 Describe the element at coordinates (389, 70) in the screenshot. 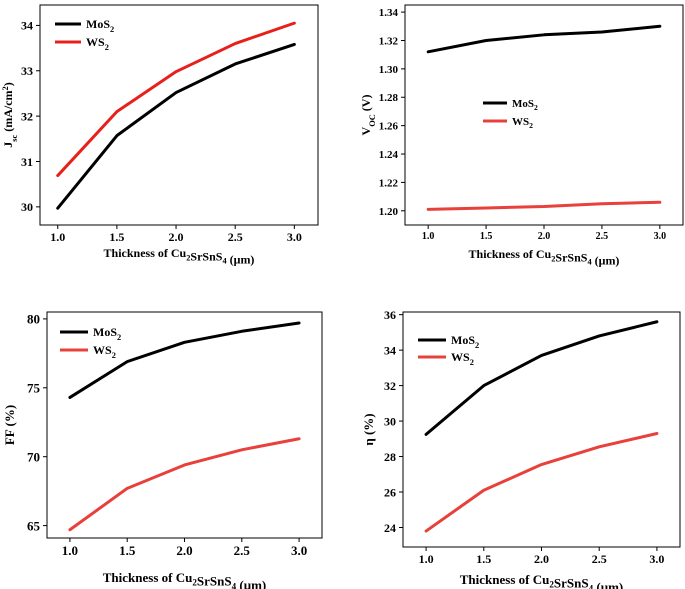

I see `y-tick-label: 1.30` at that location.